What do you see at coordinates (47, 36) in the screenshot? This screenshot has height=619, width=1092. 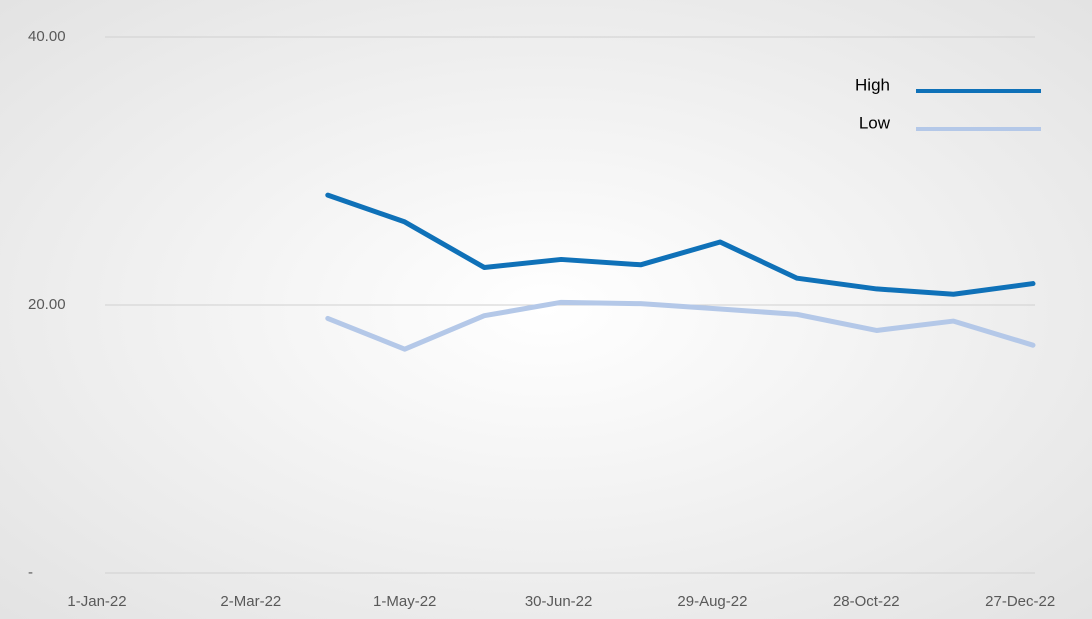 I see `y-tick-label: 40.00` at bounding box center [47, 36].